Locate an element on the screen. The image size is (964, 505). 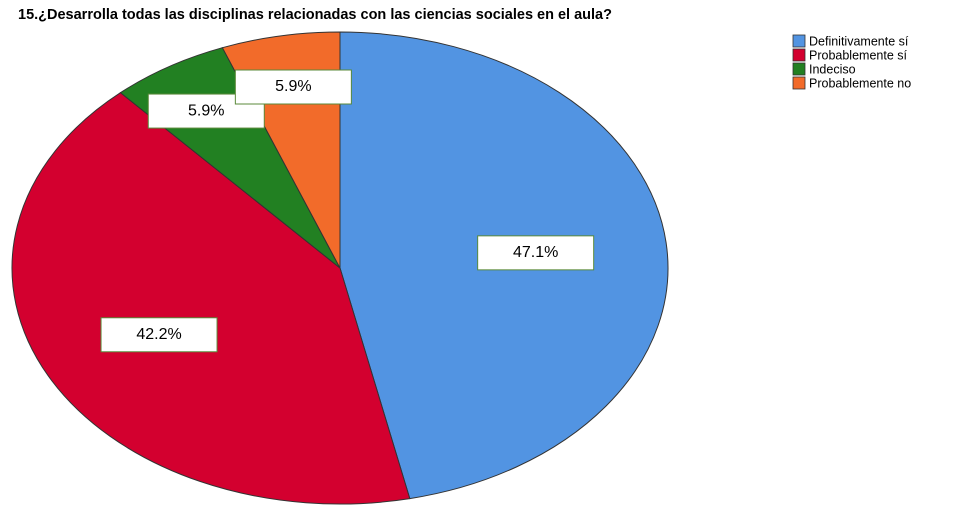
legend-label: Probablemente no is located at coordinates (860, 83).